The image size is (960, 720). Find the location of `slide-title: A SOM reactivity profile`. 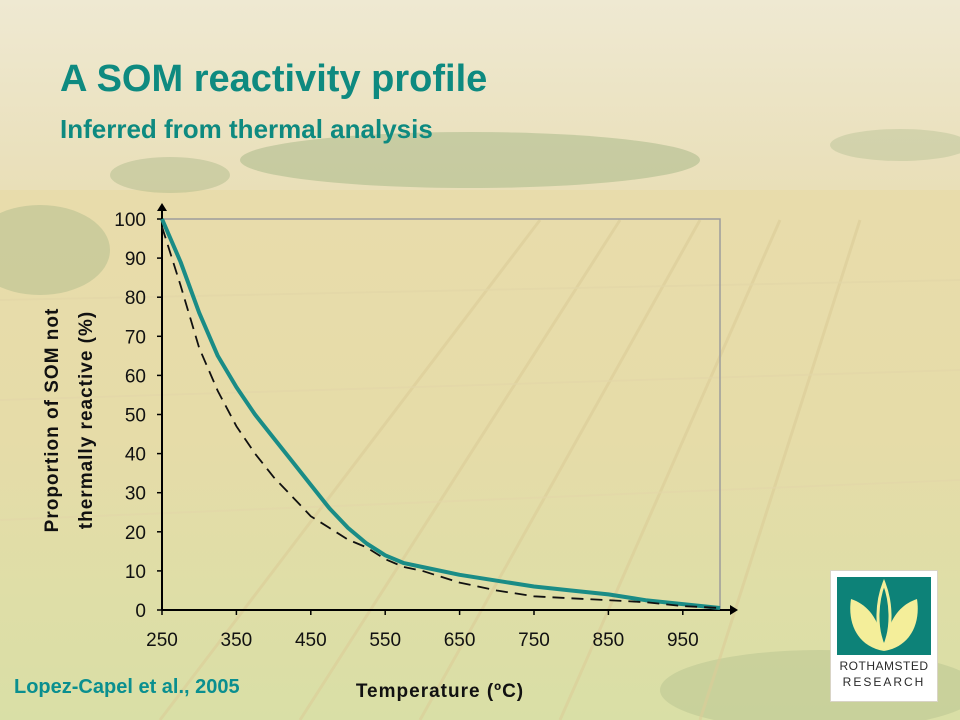

slide-title: A SOM reactivity profile is located at coordinates (274, 79).